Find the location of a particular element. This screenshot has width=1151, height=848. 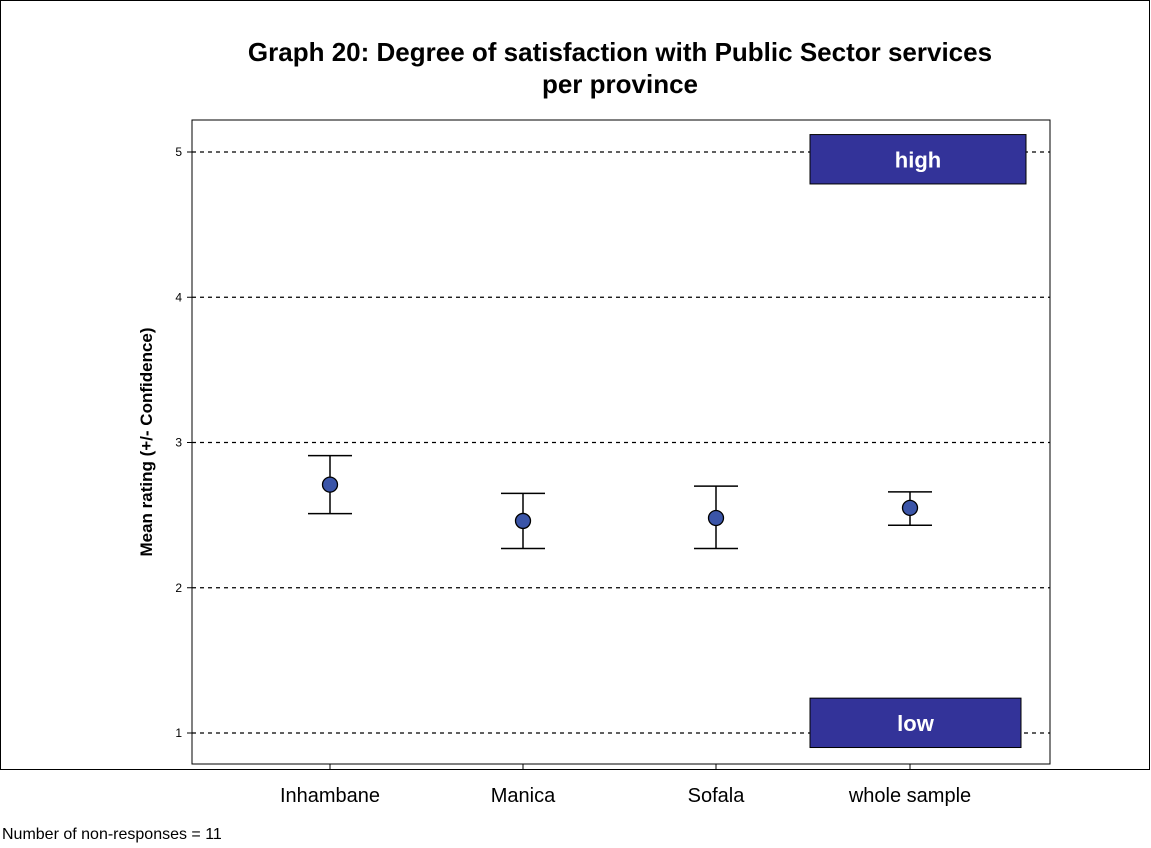

footnote: Number of non-responses = 11 is located at coordinates (112, 834).